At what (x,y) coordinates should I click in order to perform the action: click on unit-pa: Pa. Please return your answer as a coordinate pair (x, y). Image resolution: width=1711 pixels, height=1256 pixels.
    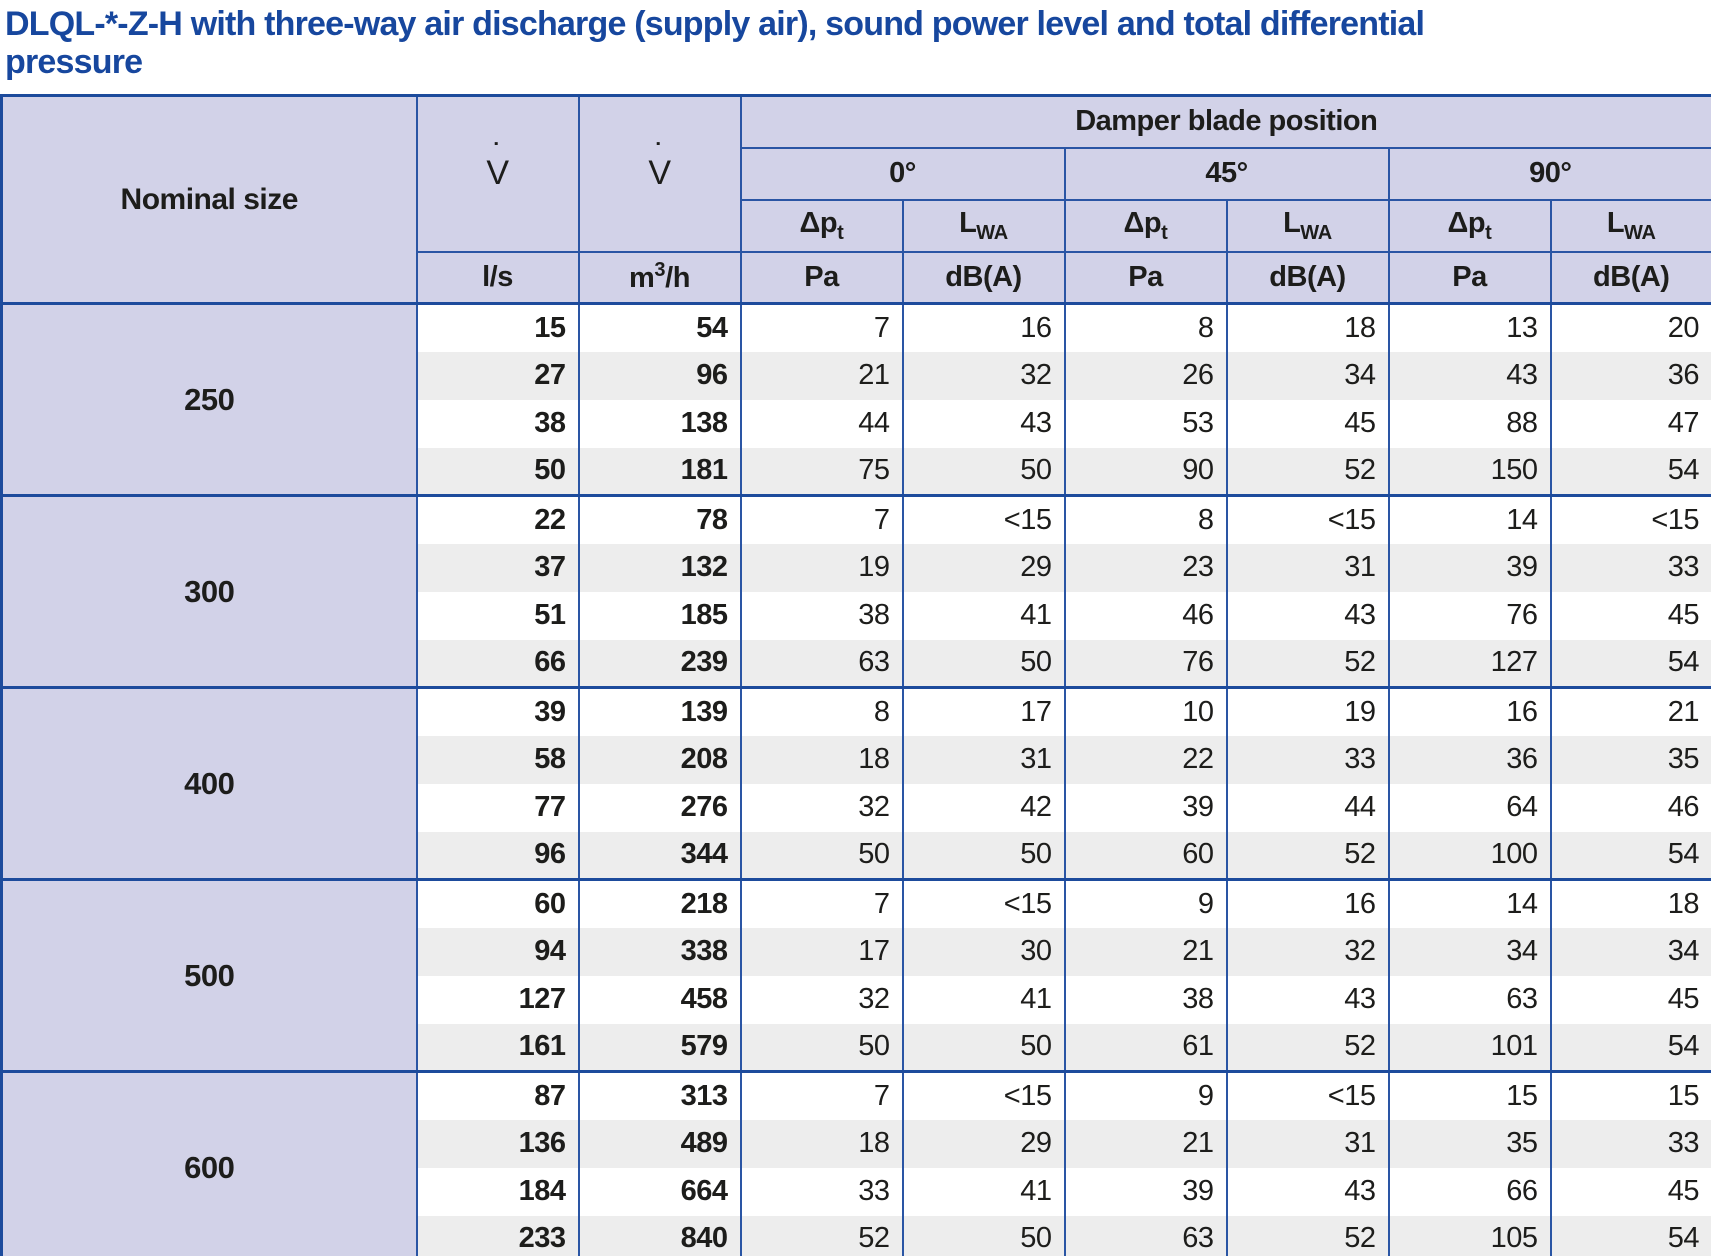
    Looking at the image, I should click on (1469, 277).